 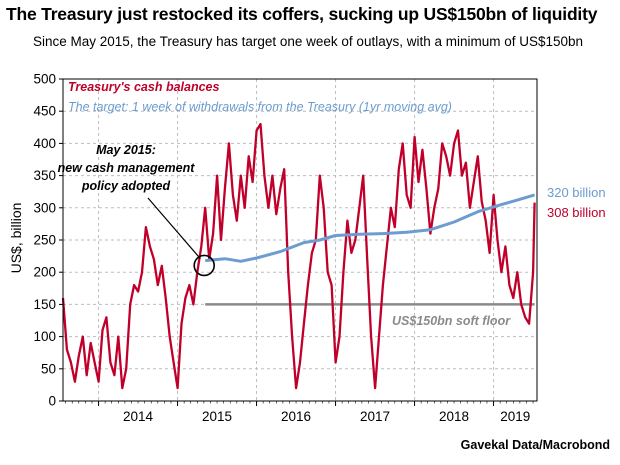 I want to click on annotation-circle, so click(x=204, y=265).